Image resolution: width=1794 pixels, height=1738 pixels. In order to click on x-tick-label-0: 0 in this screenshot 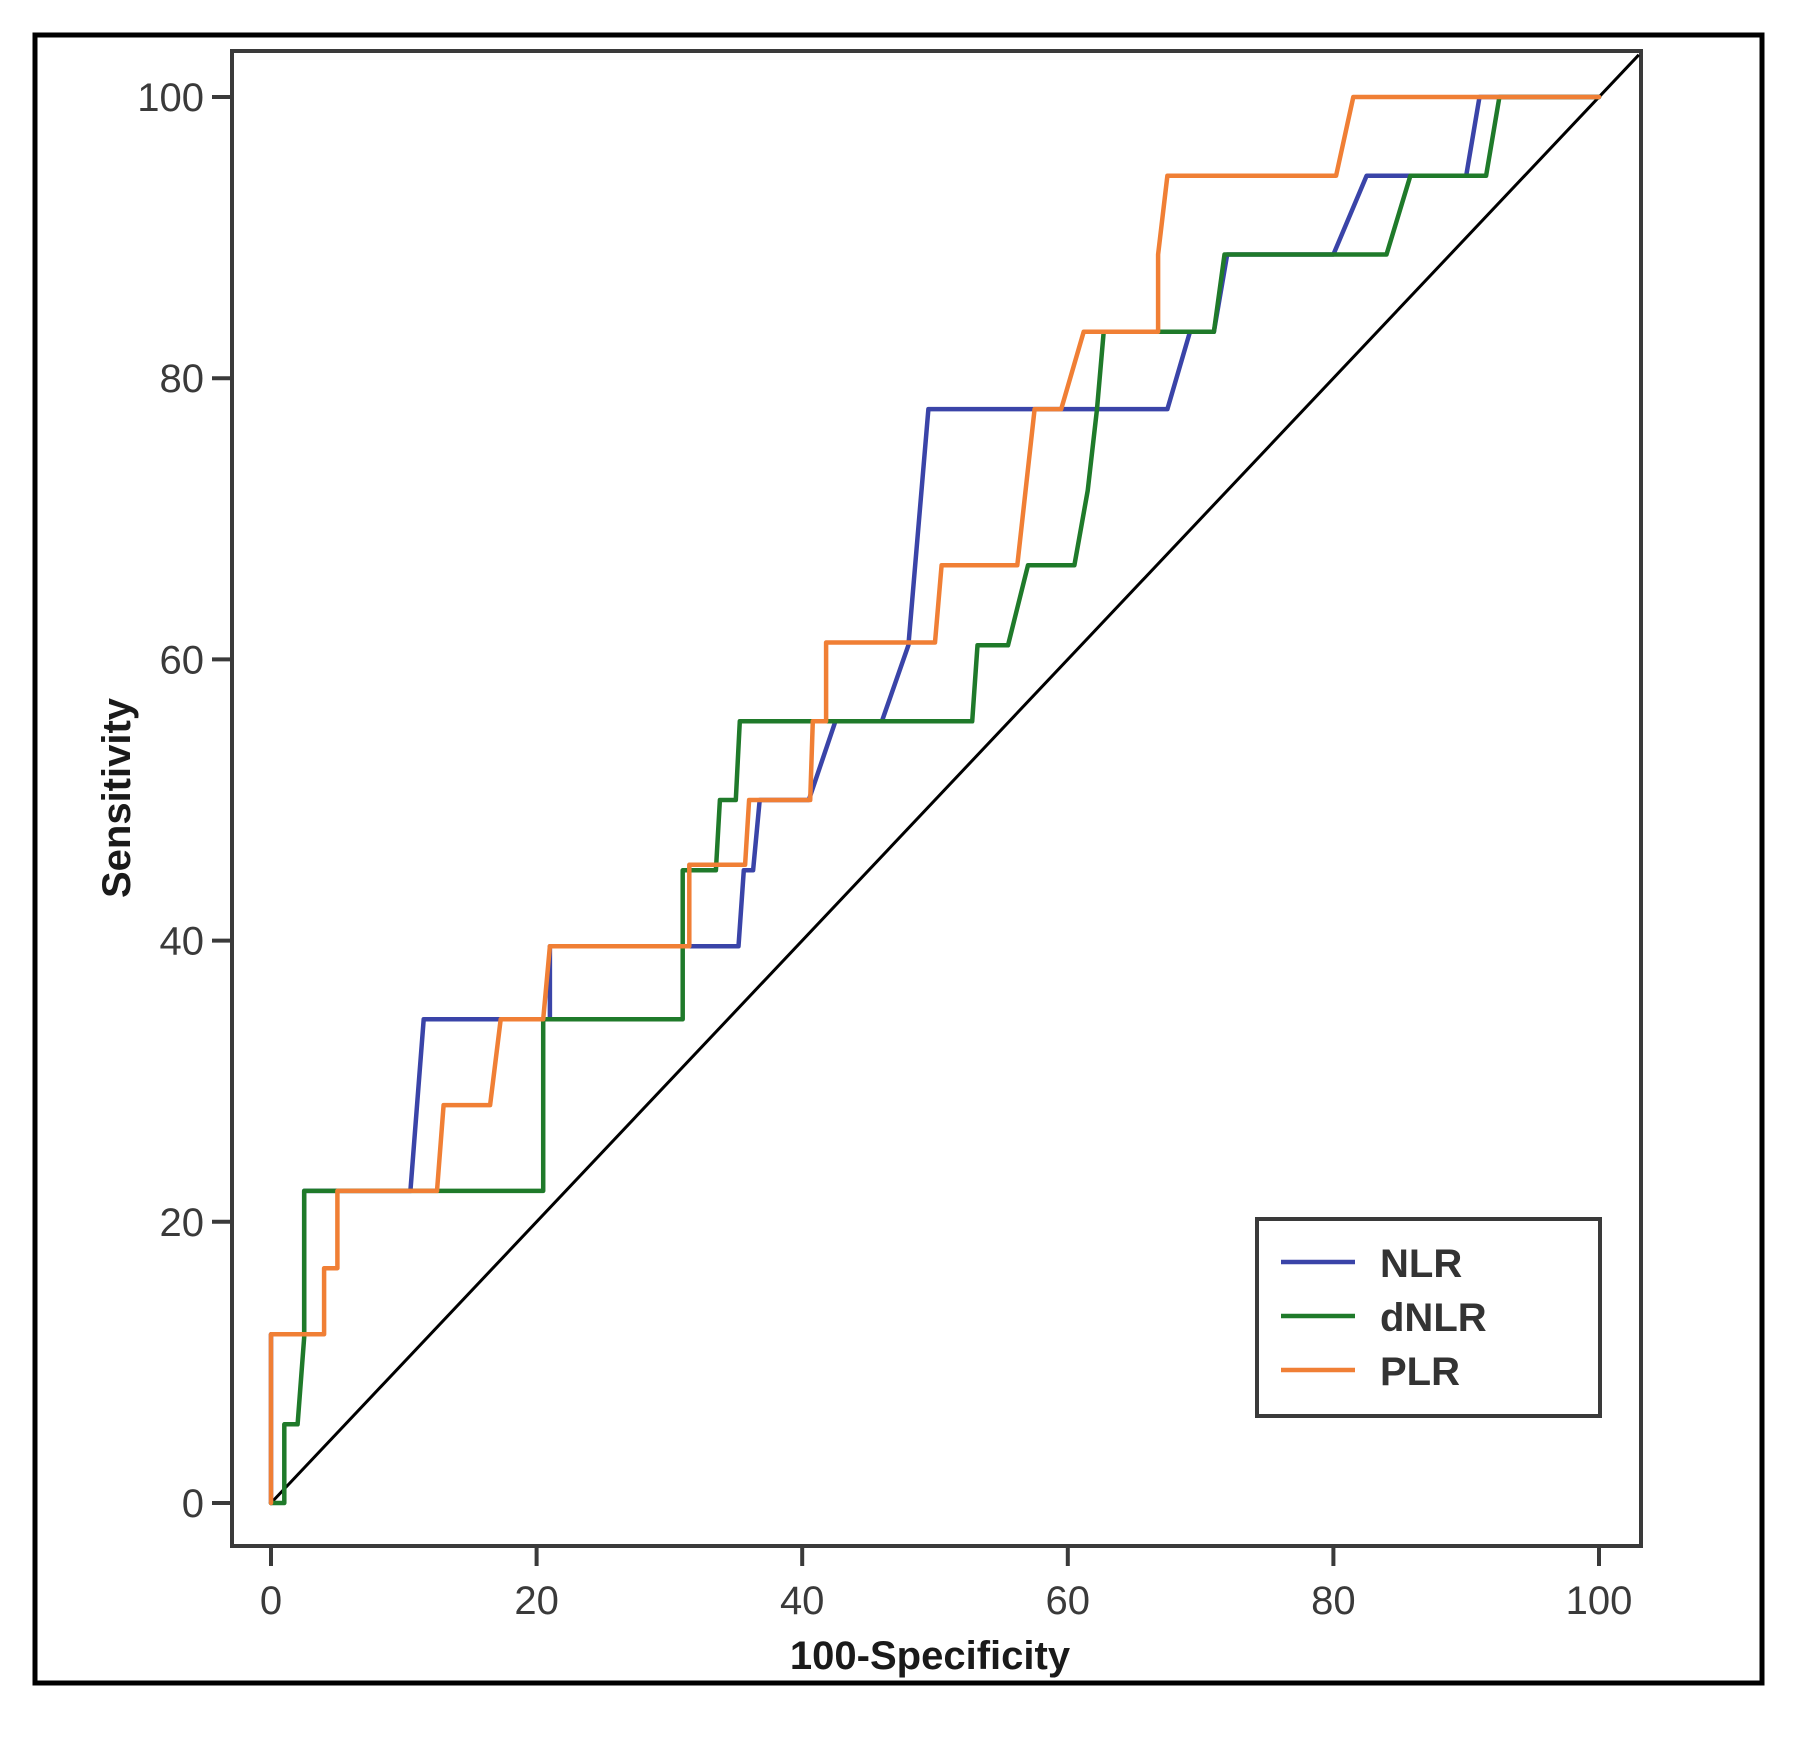, I will do `click(271, 1601)`.